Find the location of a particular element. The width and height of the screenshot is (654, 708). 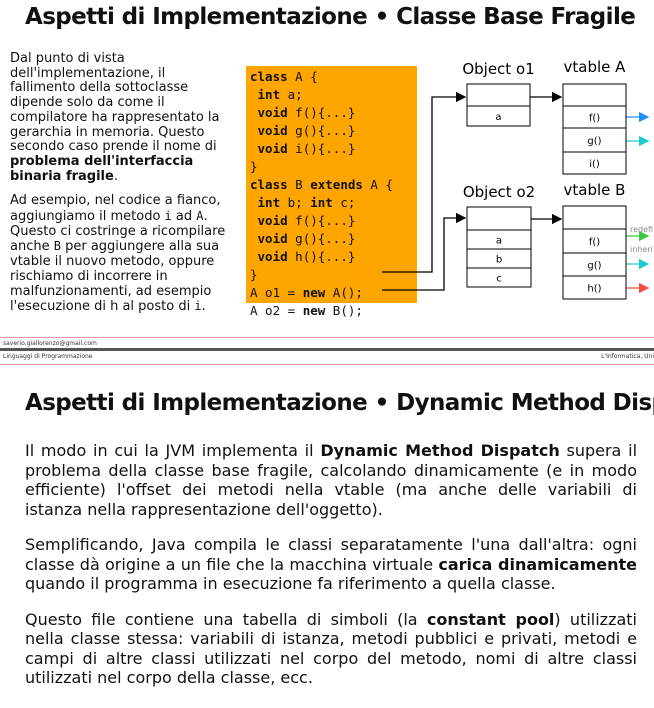

box-label: Object o2 is located at coordinates (499, 192).